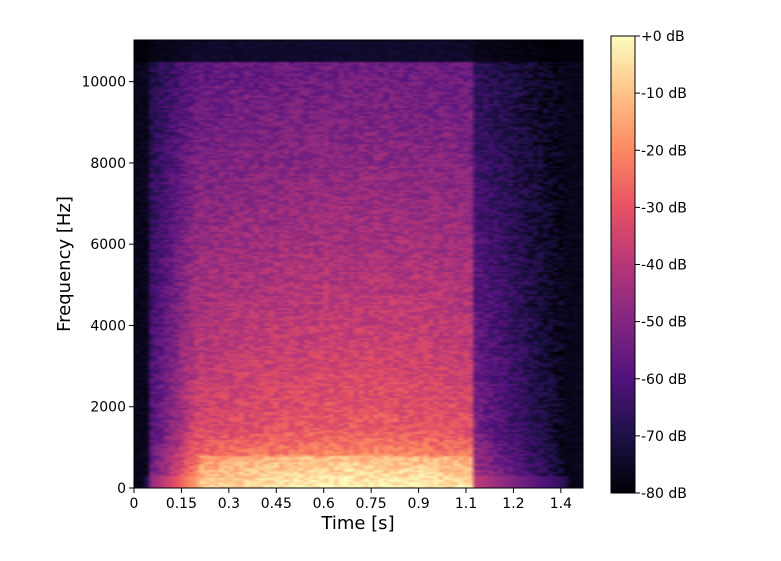 Image resolution: width=781 pixels, height=561 pixels. What do you see at coordinates (418, 504) in the screenshot?
I see `x-tick-label: 0.9` at bounding box center [418, 504].